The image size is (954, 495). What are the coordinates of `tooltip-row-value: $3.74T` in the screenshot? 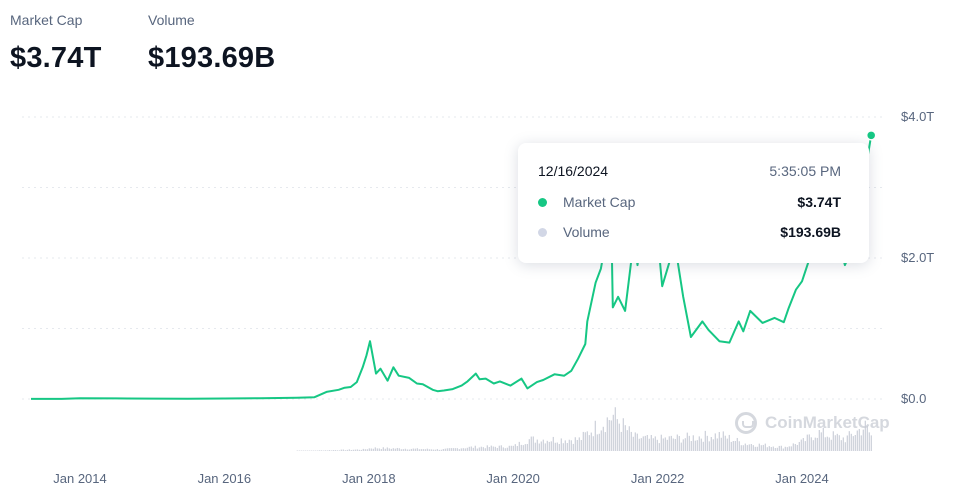 It's located at (819, 202).